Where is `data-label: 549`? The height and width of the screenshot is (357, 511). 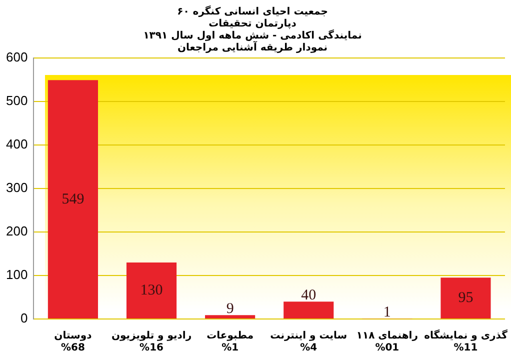 data-label: 549 is located at coordinates (73, 199).